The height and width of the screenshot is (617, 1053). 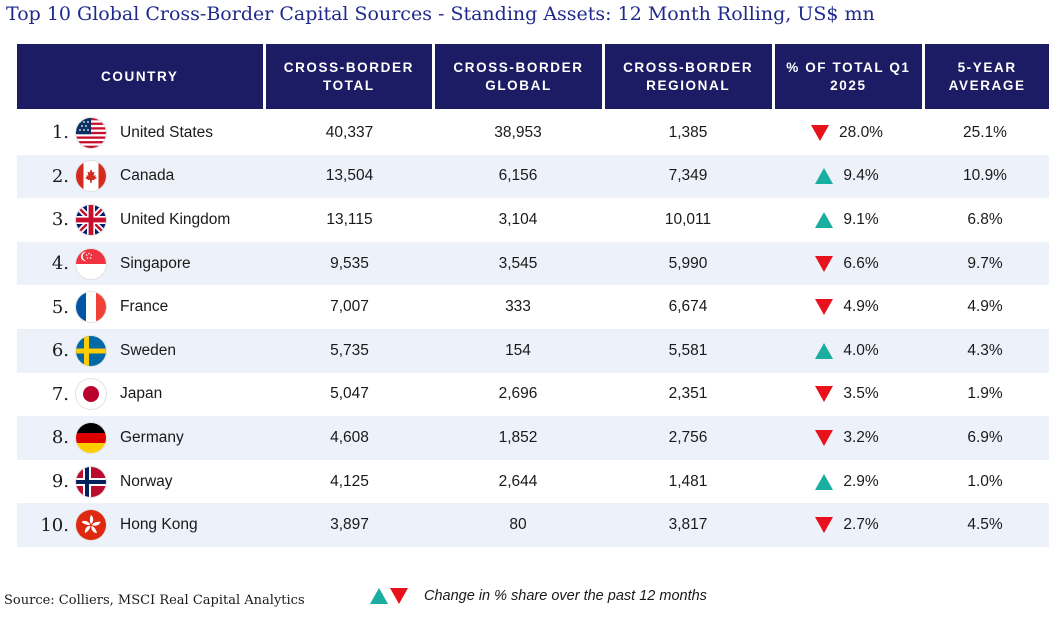 I want to click on country-cell: 3. United Kingdom, so click(x=141, y=220).